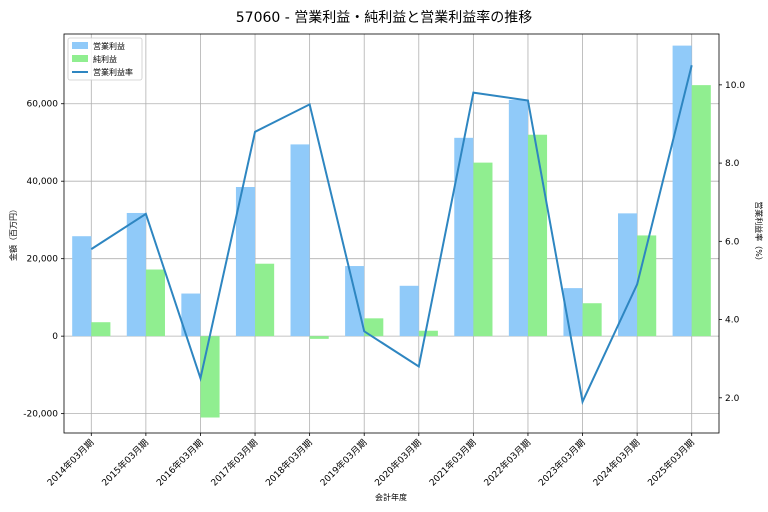 The height and width of the screenshot is (512, 768). I want to click on x-tick-label: 2020年03月期, so click(398, 463).